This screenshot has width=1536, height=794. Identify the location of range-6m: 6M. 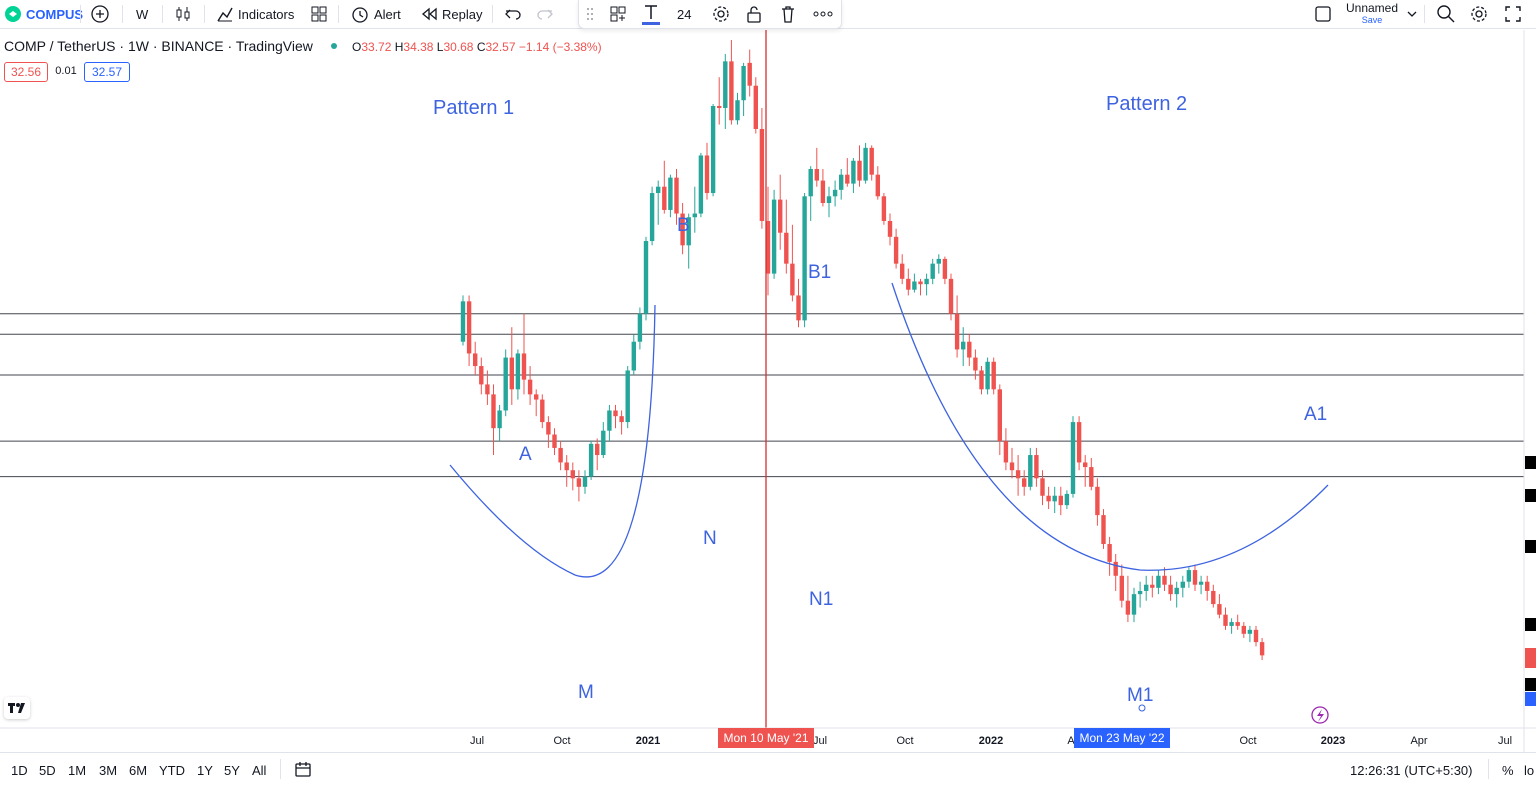
(138, 770).